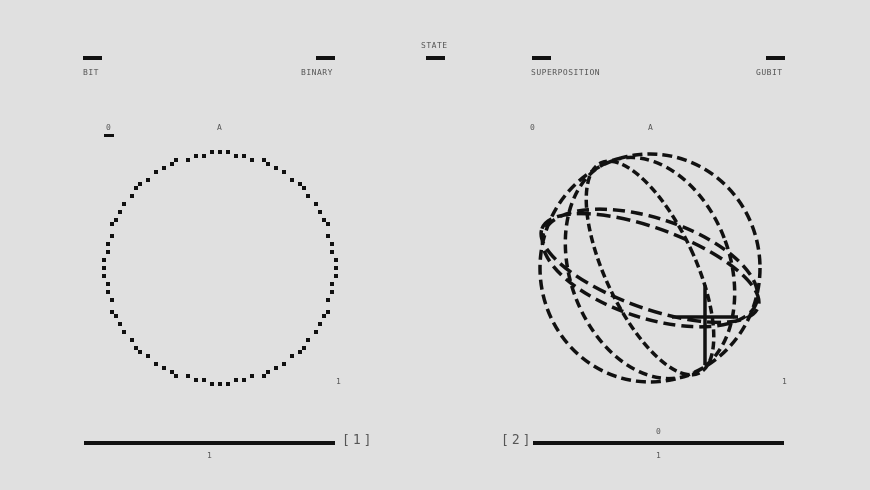 This screenshot has height=490, width=870. I want to click on binary-marker, so click(325, 58).